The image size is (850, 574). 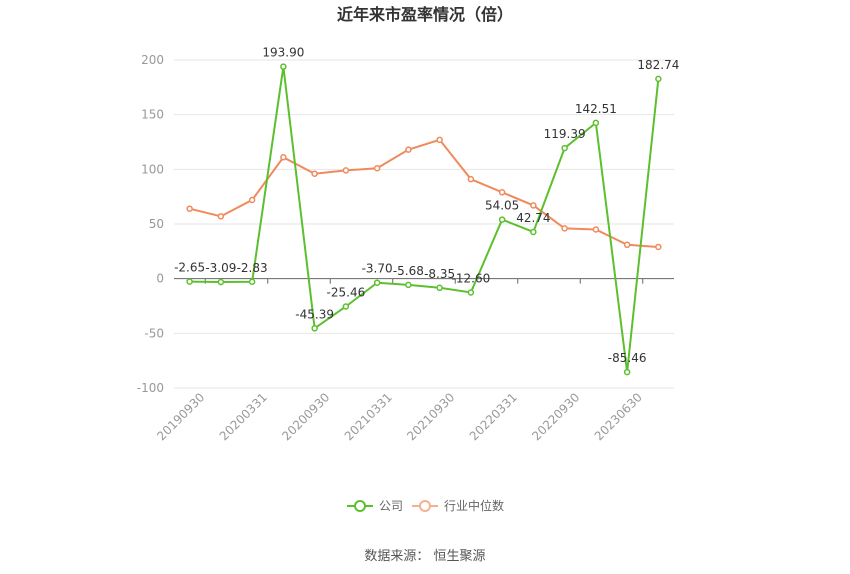 What do you see at coordinates (189, 268) in the screenshot?
I see `company-data-label: -2.65` at bounding box center [189, 268].